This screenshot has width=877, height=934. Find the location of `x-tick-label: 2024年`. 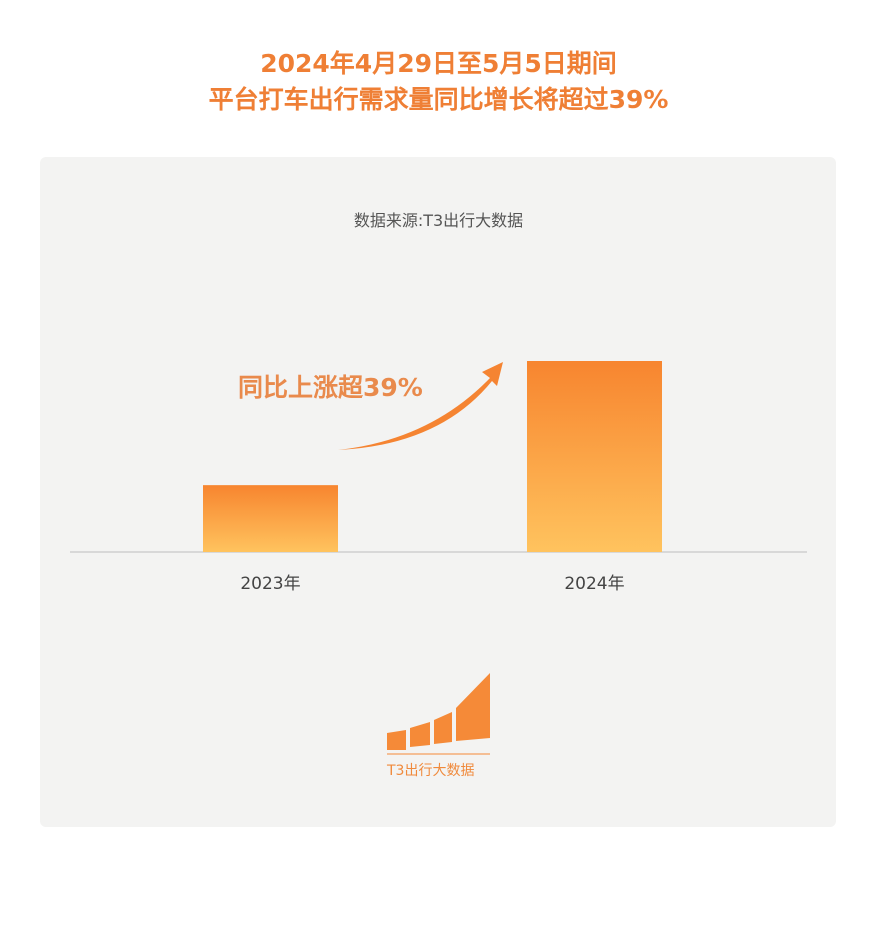

x-tick-label: 2024年 is located at coordinates (594, 584).